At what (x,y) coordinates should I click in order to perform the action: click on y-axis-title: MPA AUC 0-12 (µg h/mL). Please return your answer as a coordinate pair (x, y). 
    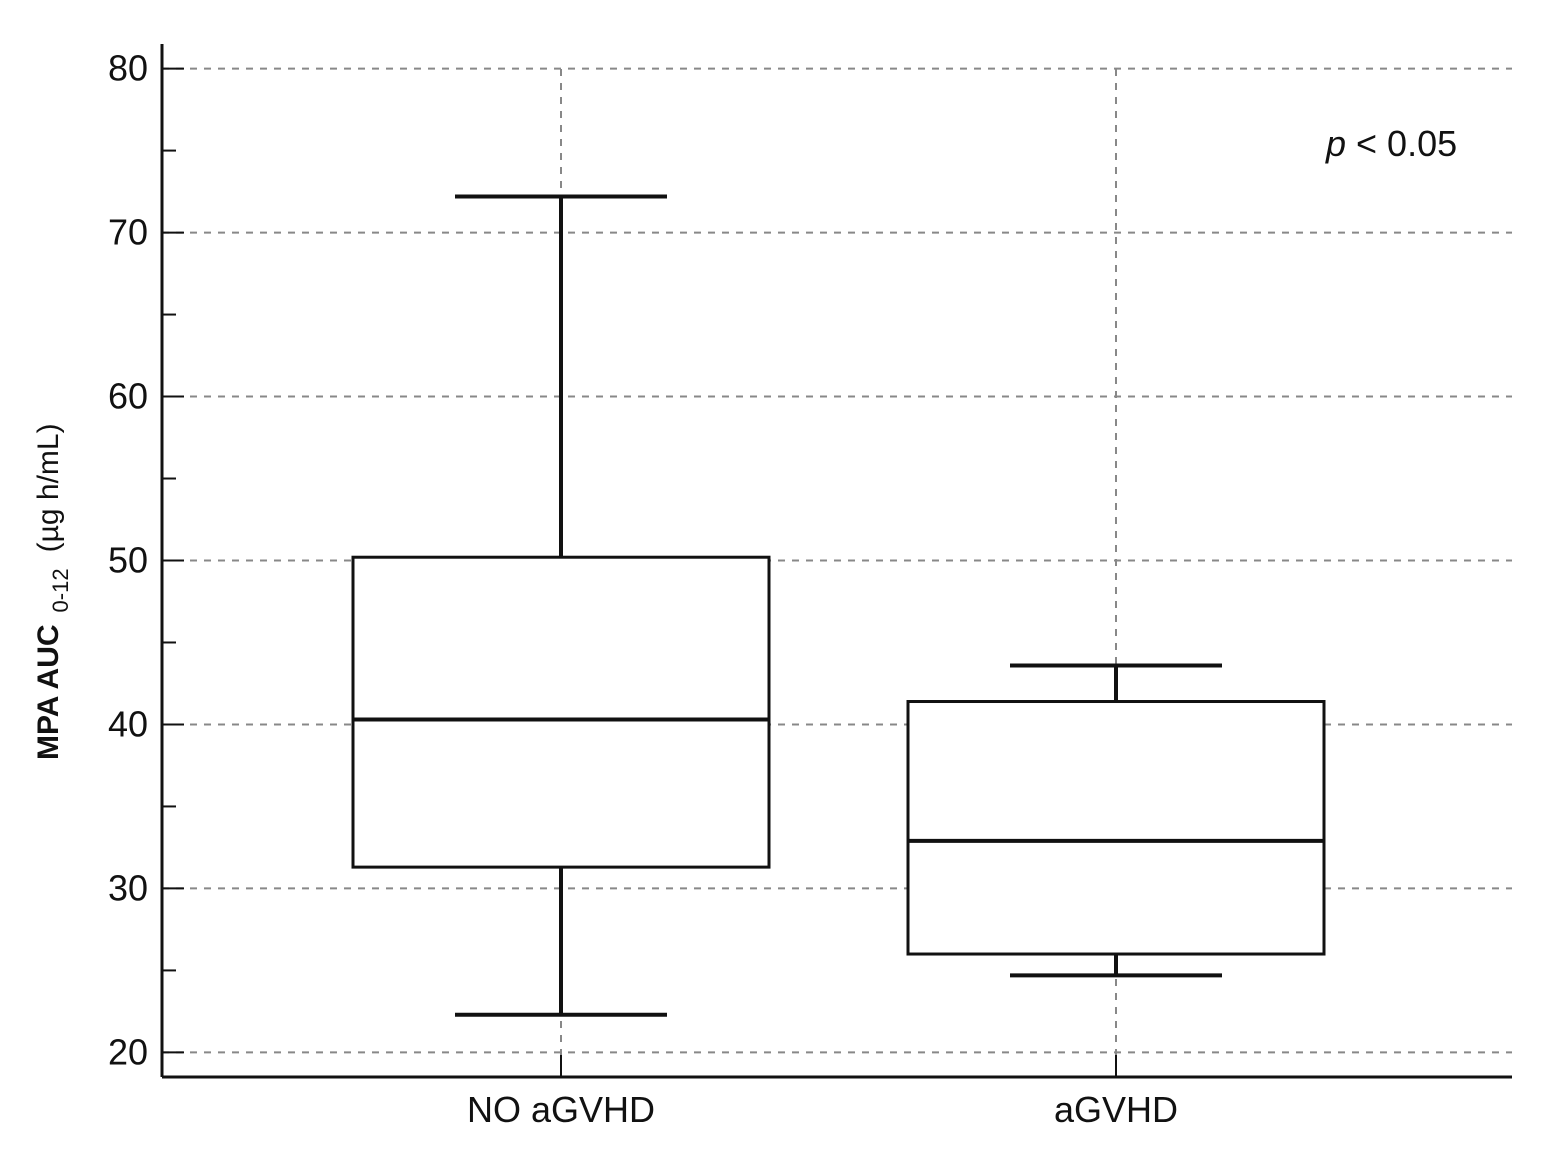
    Looking at the image, I should click on (52, 591).